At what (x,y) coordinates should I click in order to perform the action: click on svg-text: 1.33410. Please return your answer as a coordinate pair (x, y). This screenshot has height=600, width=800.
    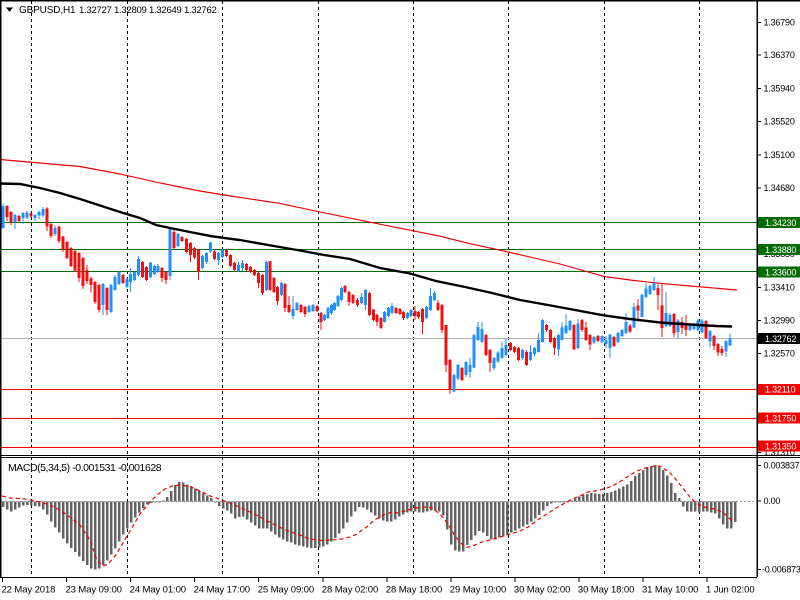
    Looking at the image, I should click on (779, 288).